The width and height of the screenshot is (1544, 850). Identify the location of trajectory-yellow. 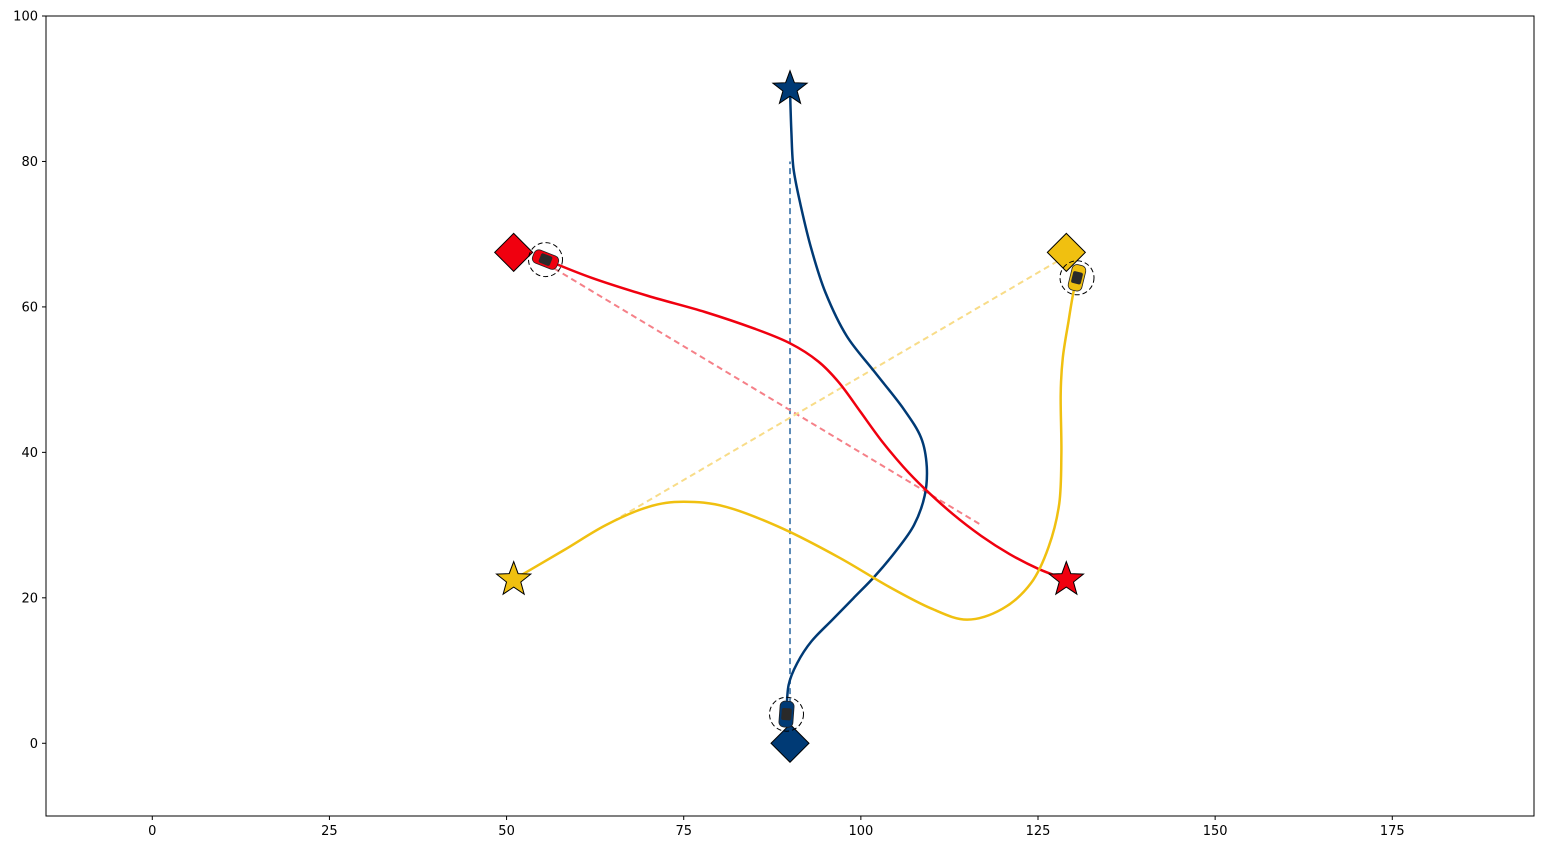
(795, 448).